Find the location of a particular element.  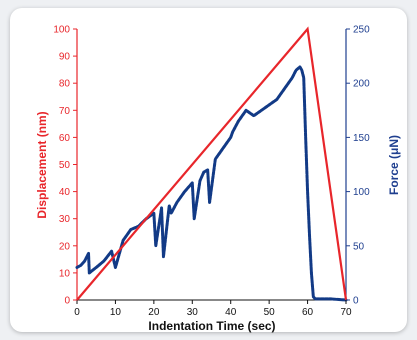

x-tick-label: 30 is located at coordinates (193, 312).